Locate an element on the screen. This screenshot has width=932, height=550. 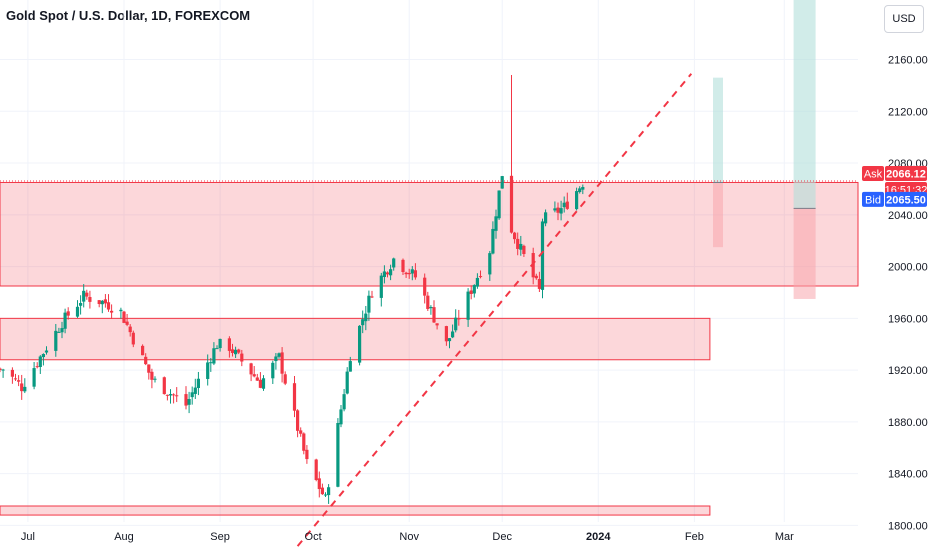
time-axis-label: Sep is located at coordinates (220, 537).